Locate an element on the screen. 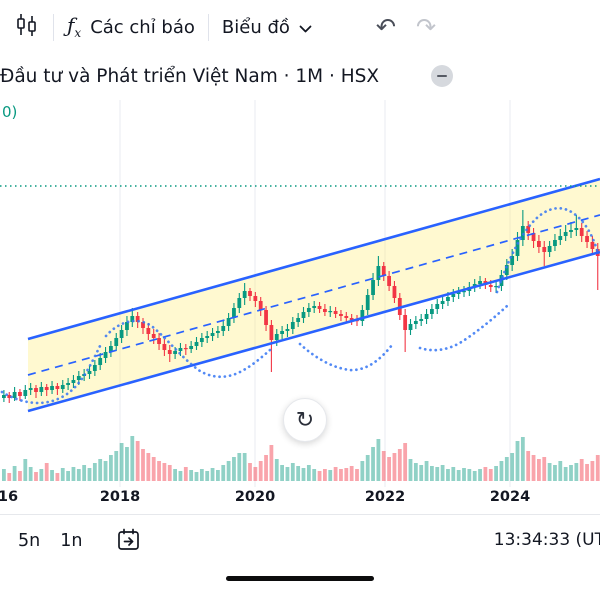  legend-value-fragment: 0) is located at coordinates (10, 112).